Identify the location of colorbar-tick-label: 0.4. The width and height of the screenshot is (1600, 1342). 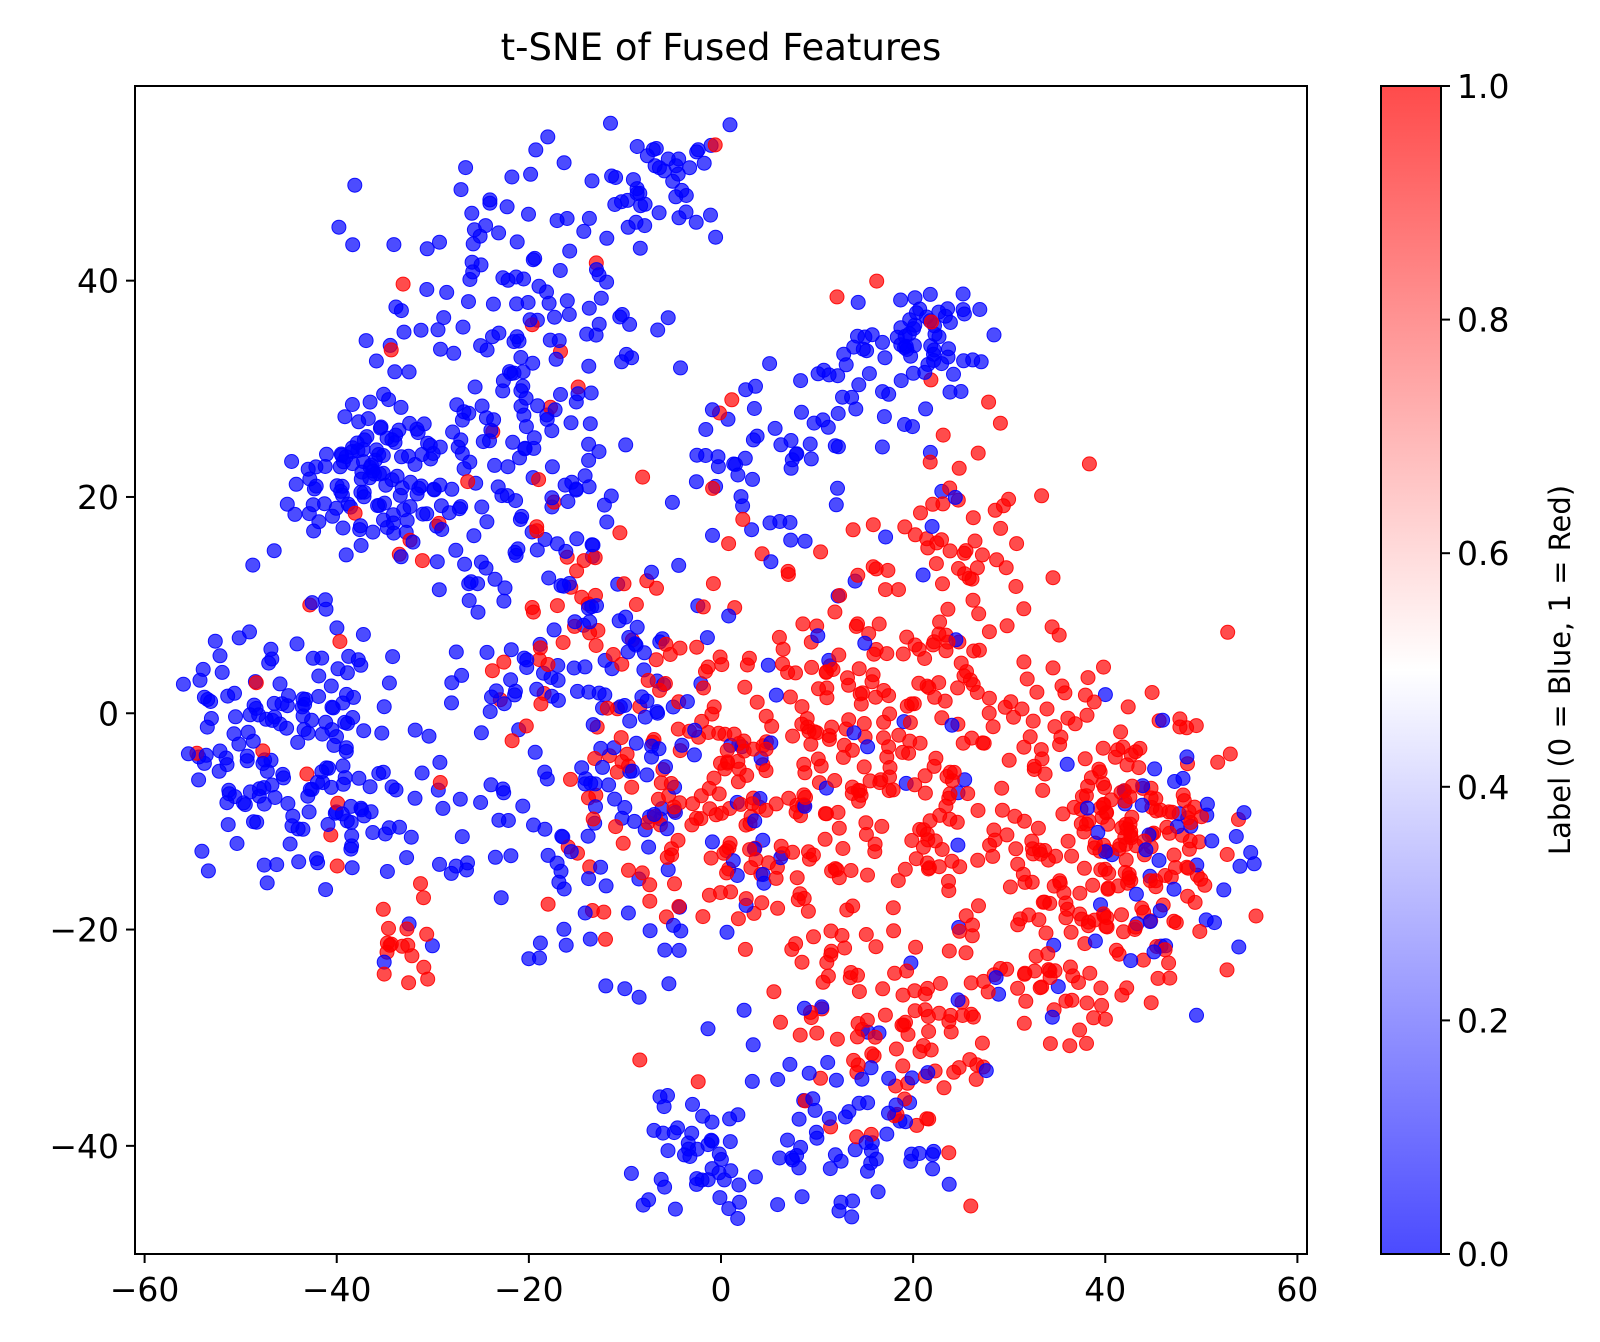
(1483, 787).